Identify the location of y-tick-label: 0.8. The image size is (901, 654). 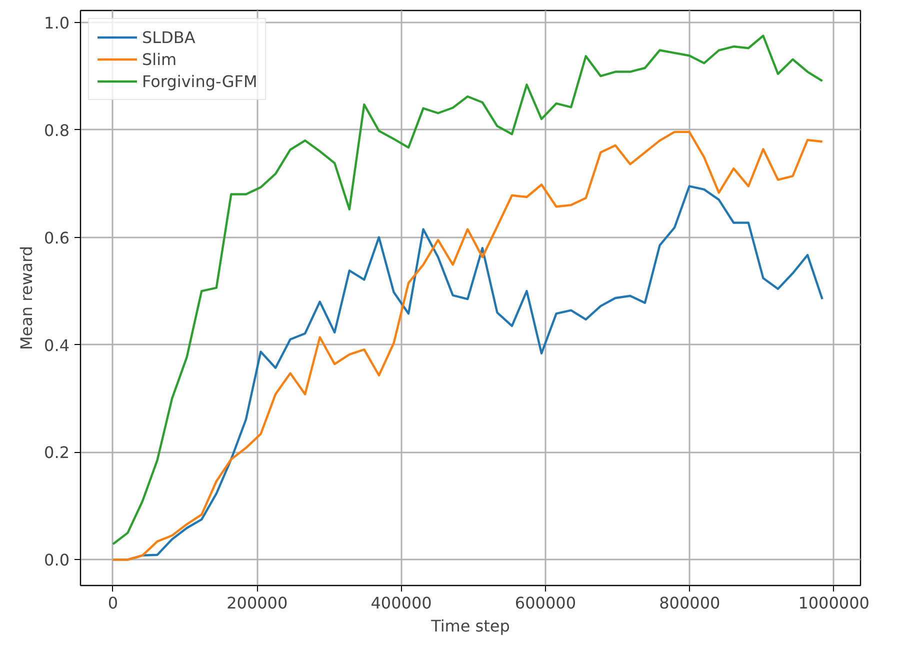
(57, 130).